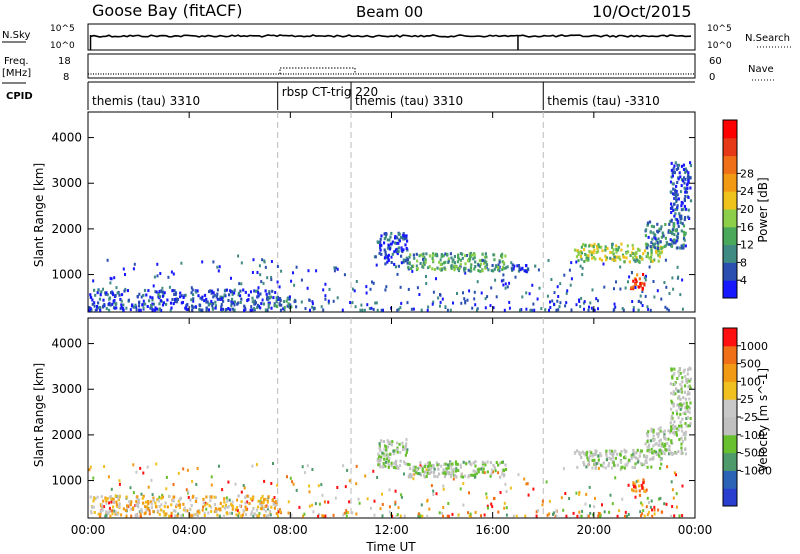 This screenshot has height=554, width=800. What do you see at coordinates (730, 271) in the screenshot?
I see `colorbar-swatch` at bounding box center [730, 271].